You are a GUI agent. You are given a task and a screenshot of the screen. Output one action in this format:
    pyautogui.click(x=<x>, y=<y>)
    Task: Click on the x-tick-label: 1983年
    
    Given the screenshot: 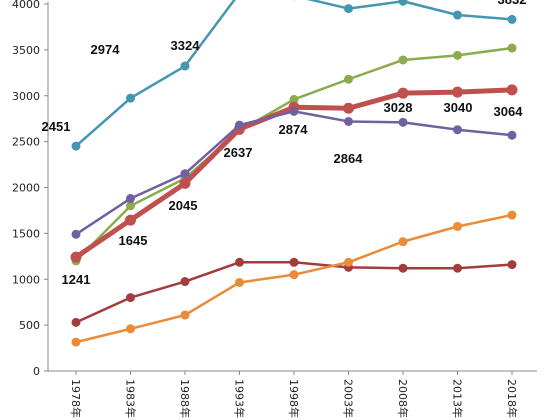 What is the action you would take?
    pyautogui.click(x=131, y=398)
    